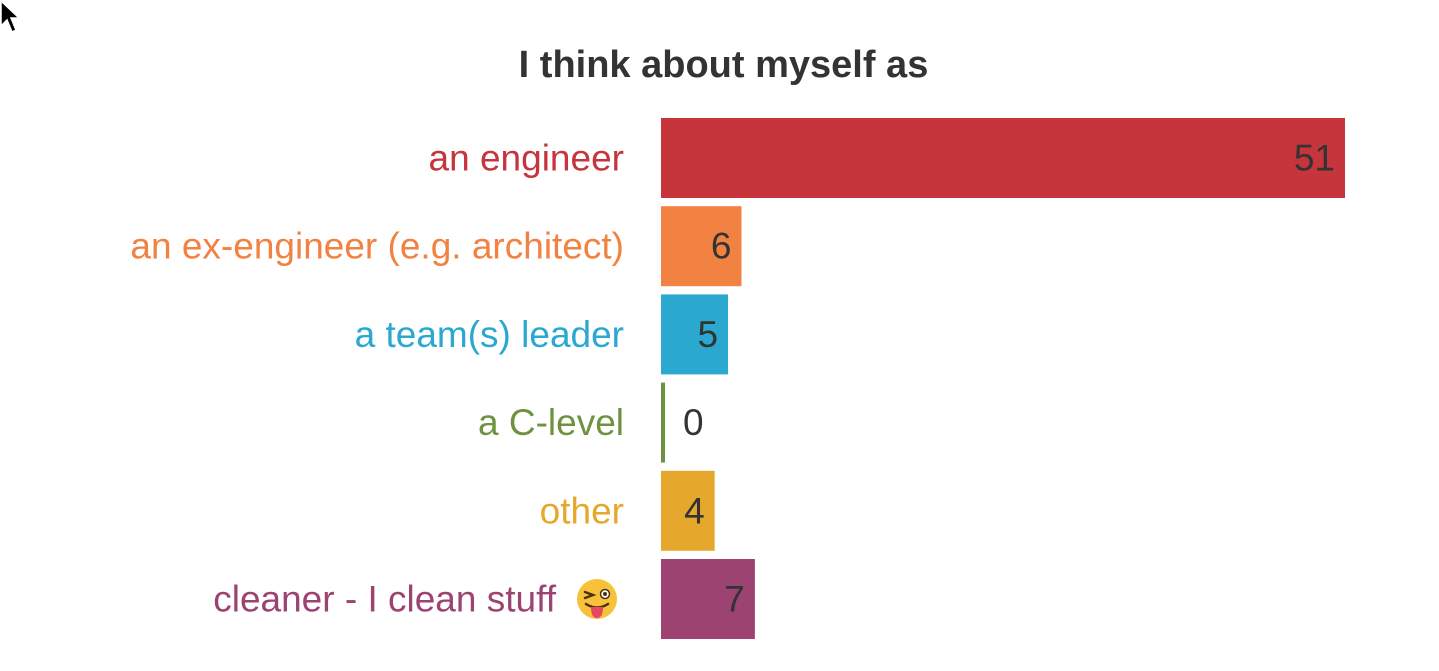 Image resolution: width=1439 pixels, height=671 pixels. Describe the element at coordinates (551, 422) in the screenshot. I see `category-label-3: a C-level` at that location.